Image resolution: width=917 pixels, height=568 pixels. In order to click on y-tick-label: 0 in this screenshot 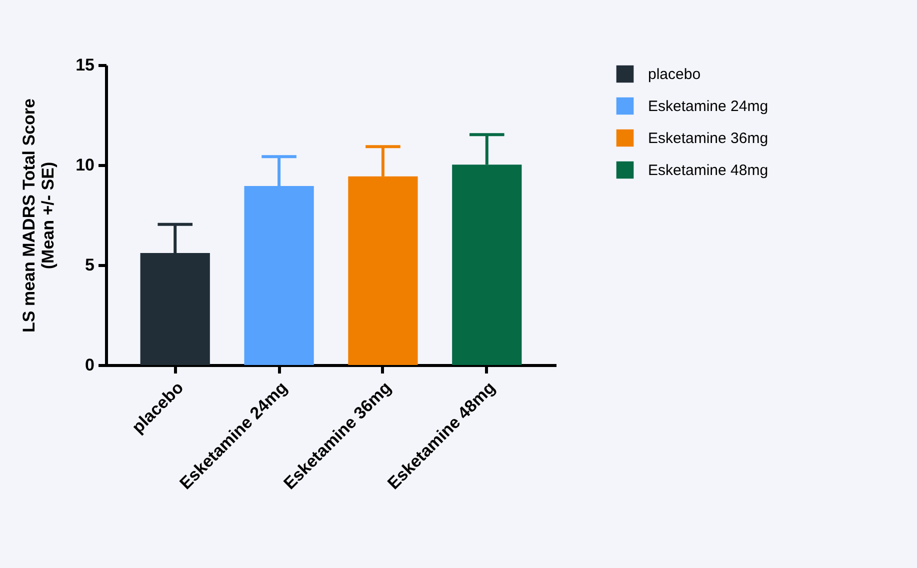, I will do `click(89, 365)`.